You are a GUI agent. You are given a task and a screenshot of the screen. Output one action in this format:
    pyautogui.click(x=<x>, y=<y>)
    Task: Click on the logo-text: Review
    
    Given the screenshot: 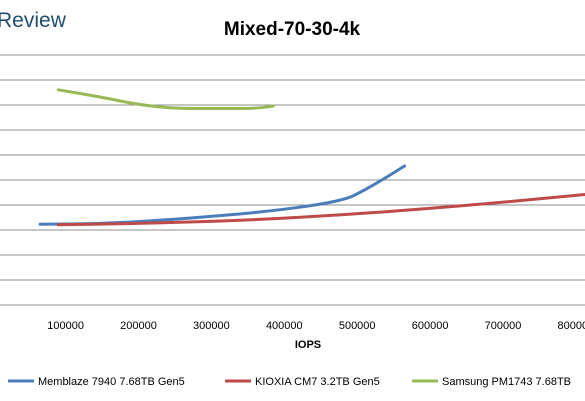 What is the action you would take?
    pyautogui.click(x=33, y=20)
    